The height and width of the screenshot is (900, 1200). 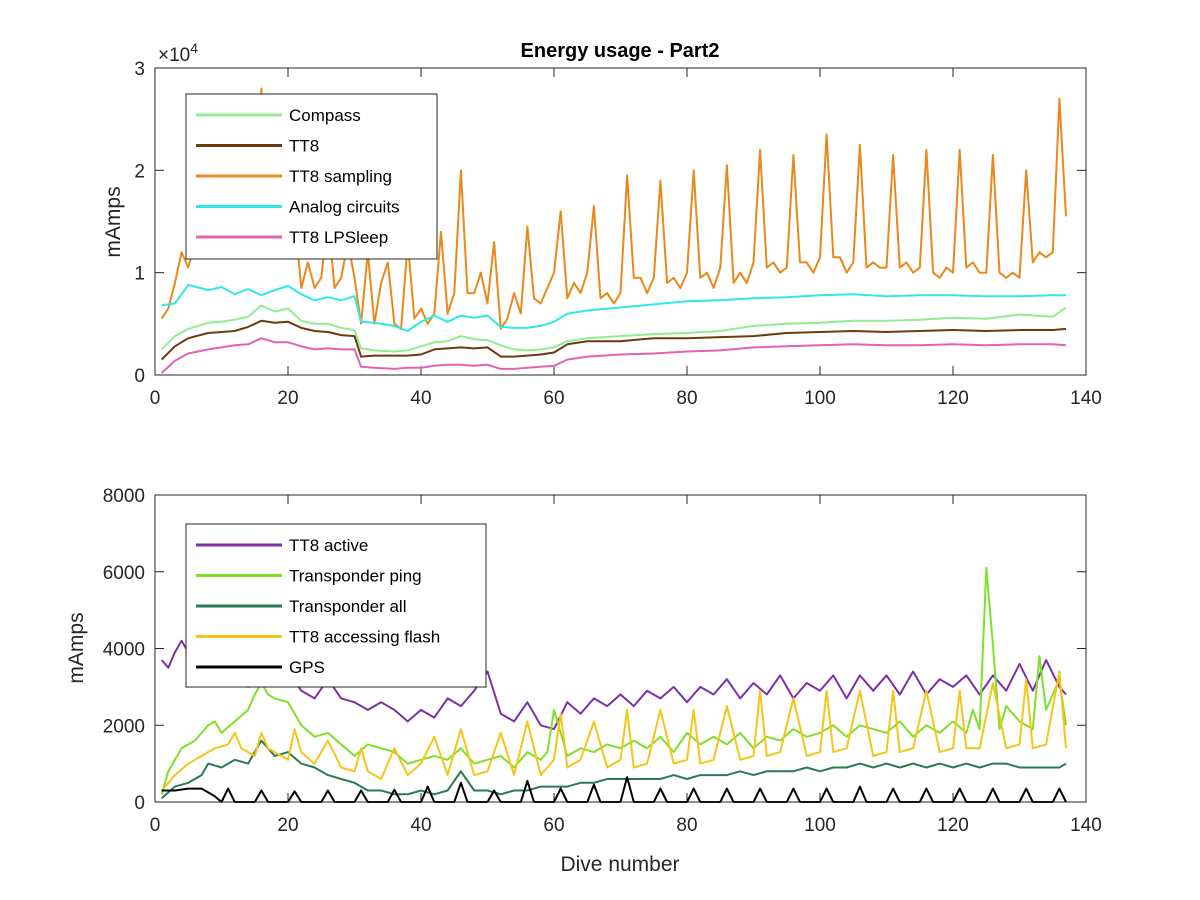 I want to click on legend-label: Transponder all, so click(x=348, y=606).